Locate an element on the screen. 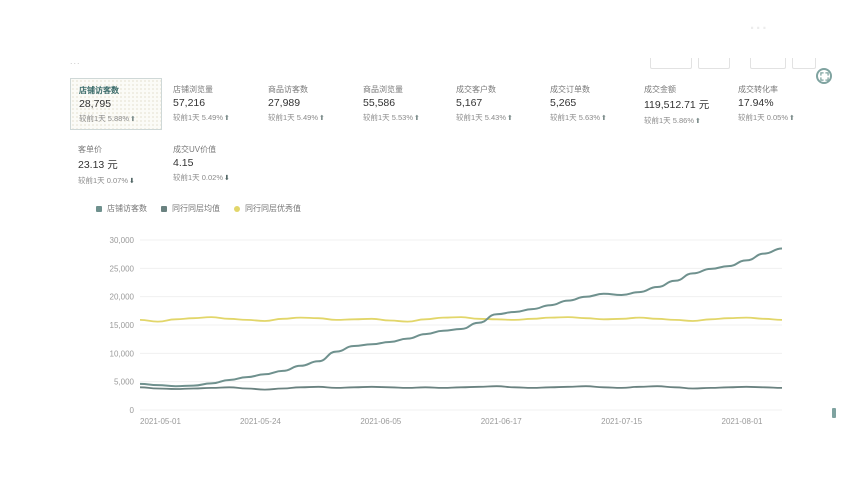  metric-value: 4.15 is located at coordinates (183, 163).